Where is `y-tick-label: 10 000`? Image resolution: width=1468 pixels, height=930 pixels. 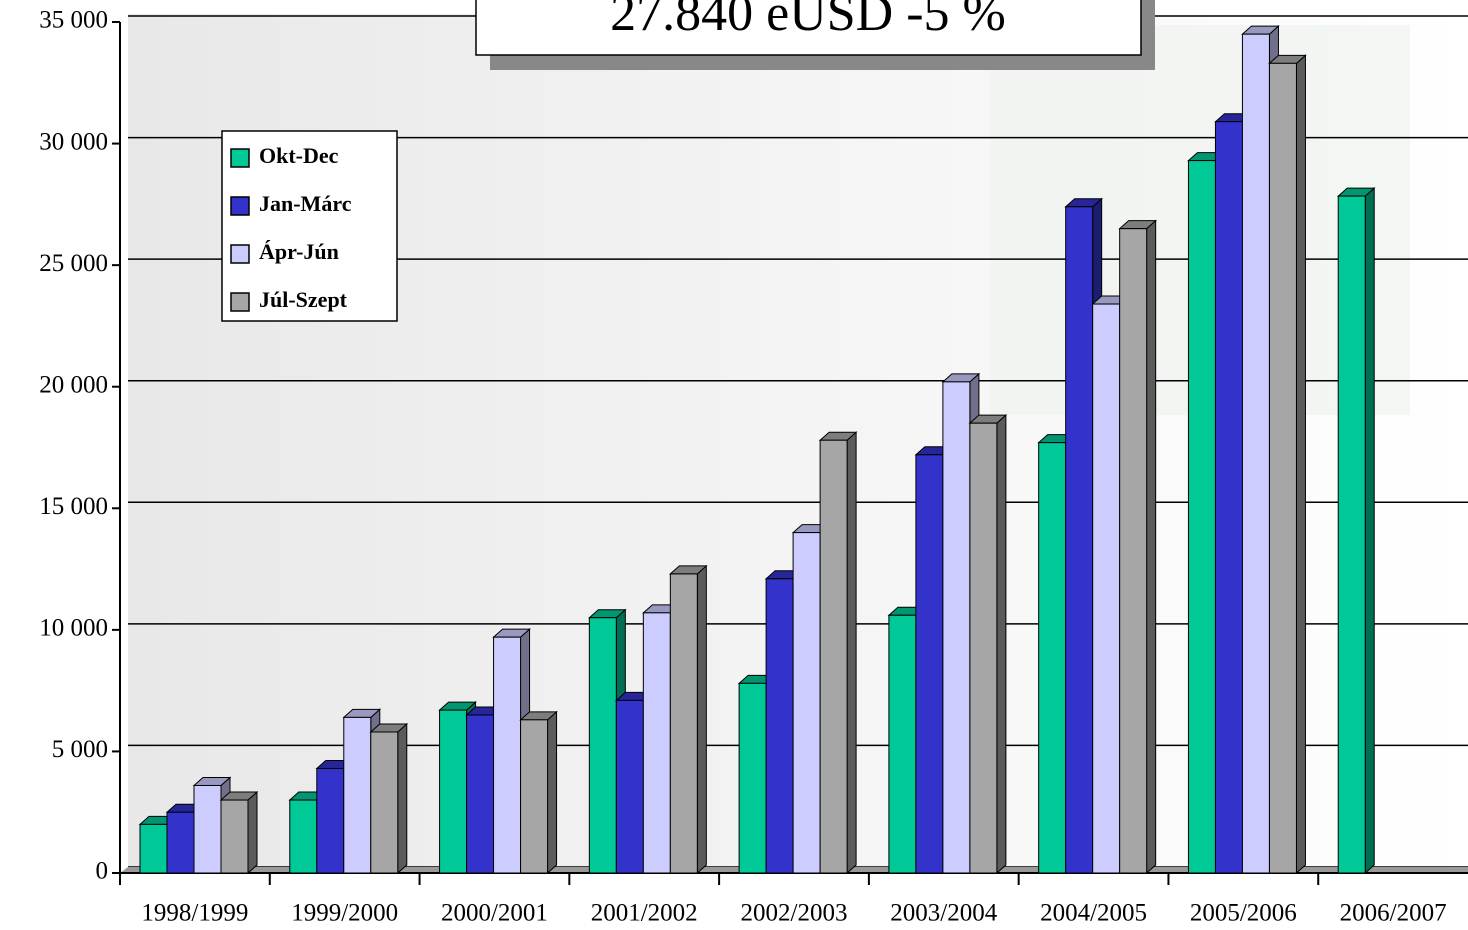 y-tick-label: 10 000 is located at coordinates (73, 628).